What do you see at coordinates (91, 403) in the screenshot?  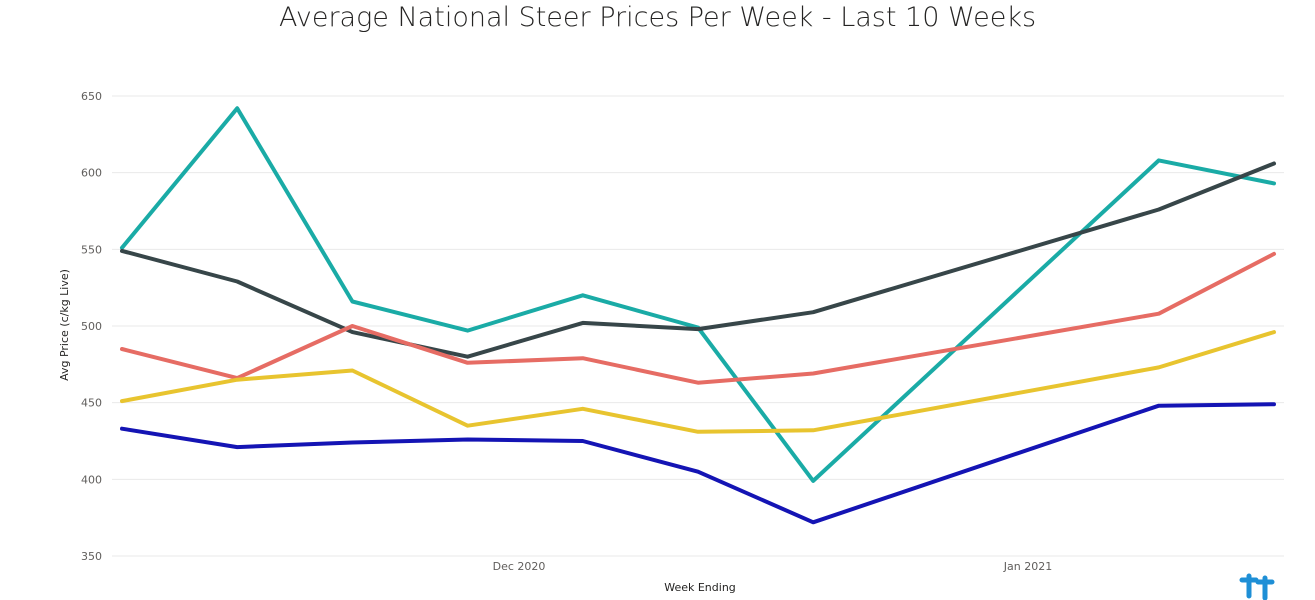 I see `y-tick-label: 450` at bounding box center [91, 403].